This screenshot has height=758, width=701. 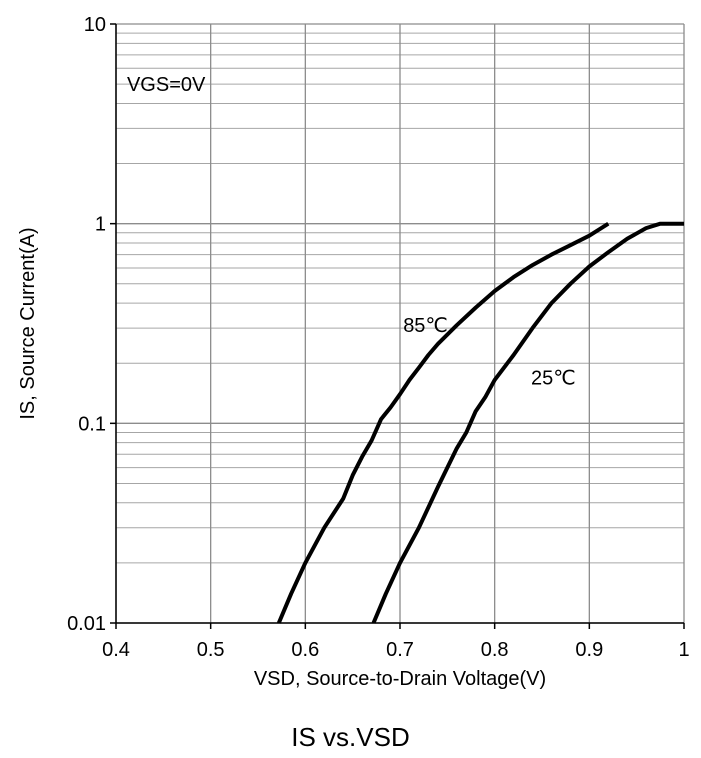 What do you see at coordinates (495, 650) in the screenshot?
I see `x-tick-label: 0.8` at bounding box center [495, 650].